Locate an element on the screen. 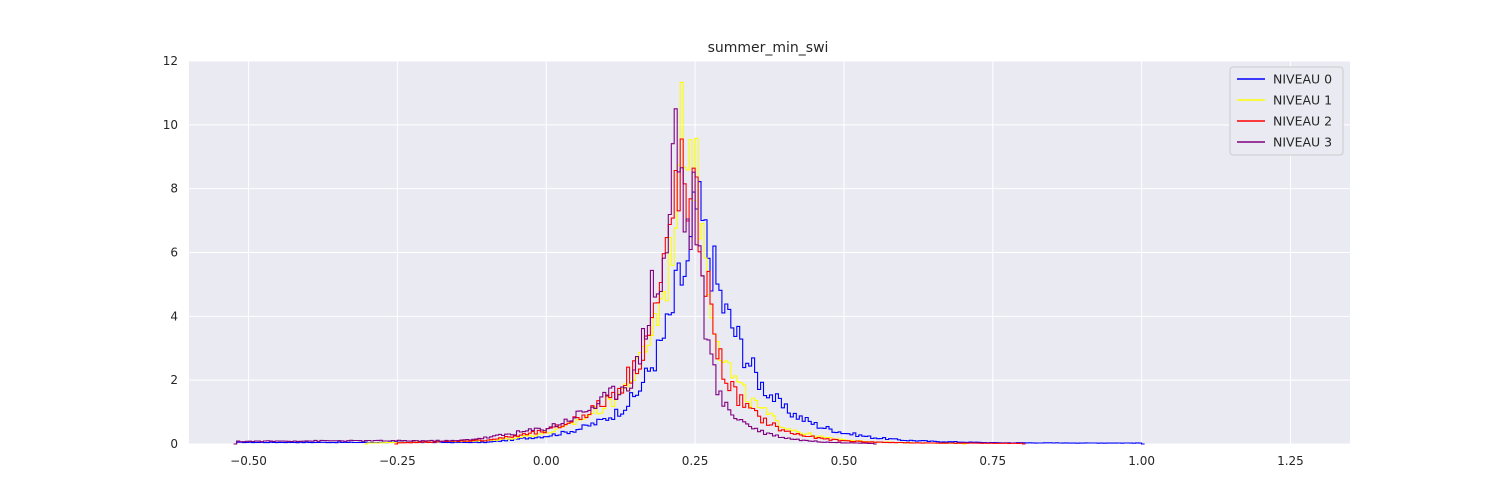 The height and width of the screenshot is (500, 1500). y-tick-label: 4 is located at coordinates (174, 316).